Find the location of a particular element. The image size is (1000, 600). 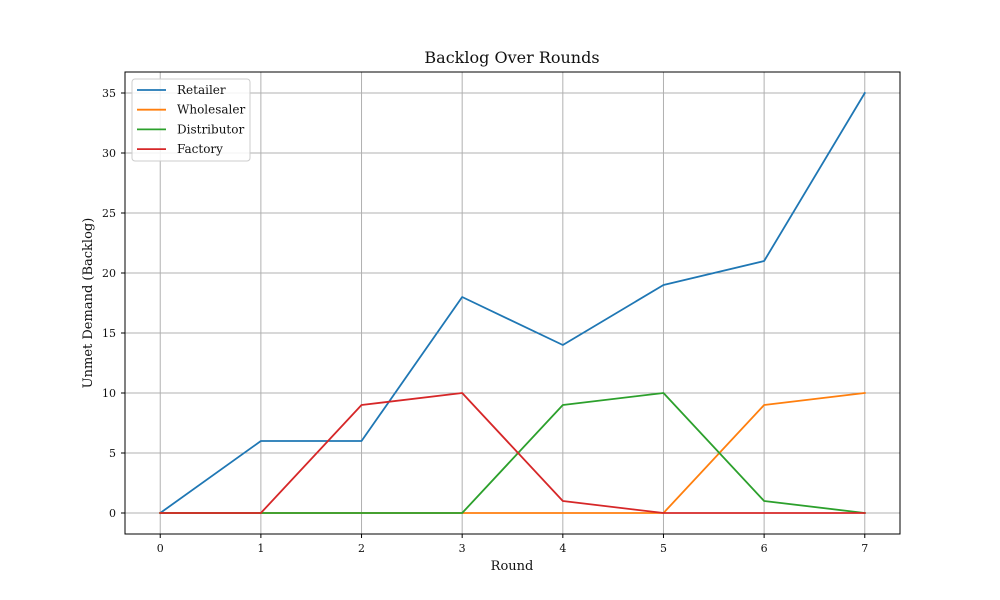

y-tick-label: 10 is located at coordinates (109, 393).